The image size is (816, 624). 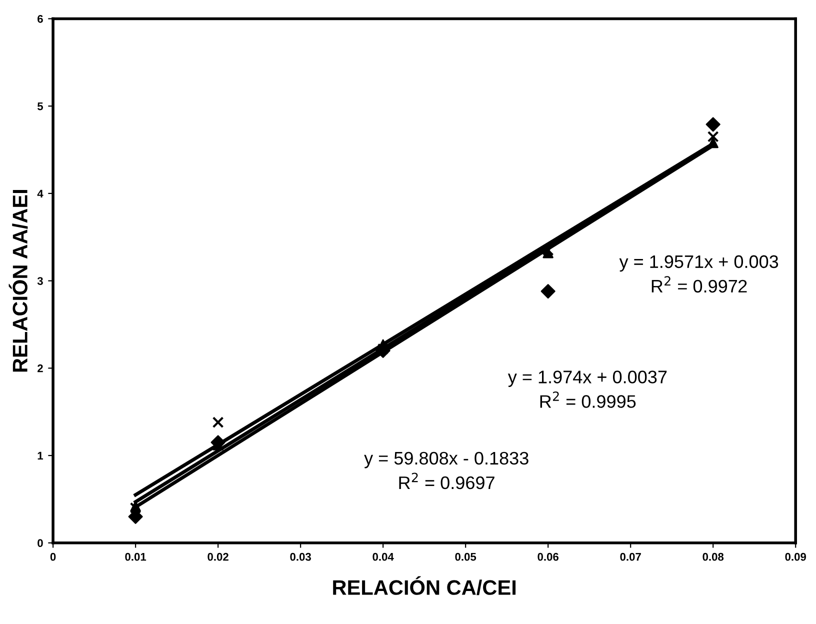 What do you see at coordinates (795, 556) in the screenshot?
I see `x-tick-label: 0.09` at bounding box center [795, 556].